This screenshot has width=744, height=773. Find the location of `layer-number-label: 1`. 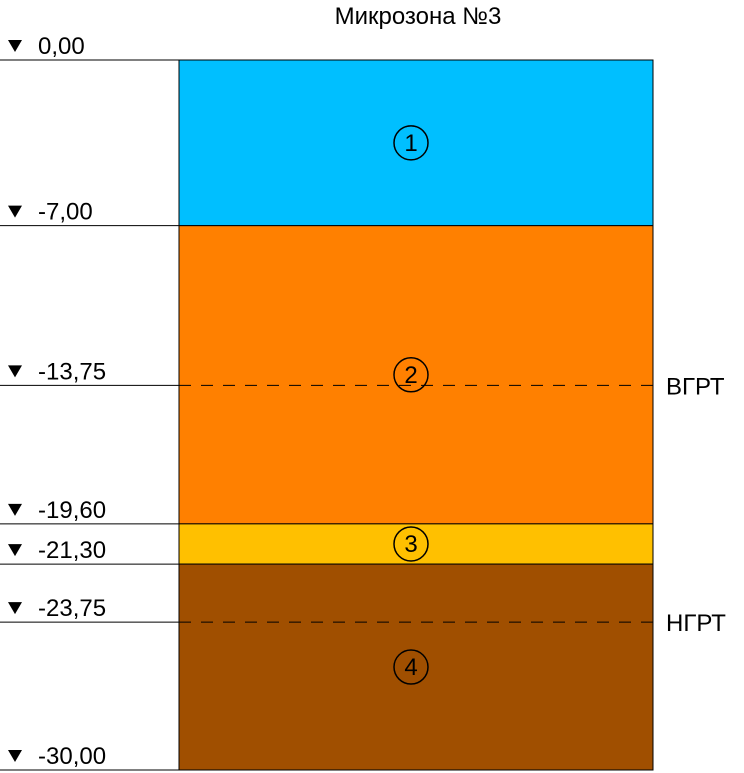

layer-number-label: 1 is located at coordinates (410, 143).